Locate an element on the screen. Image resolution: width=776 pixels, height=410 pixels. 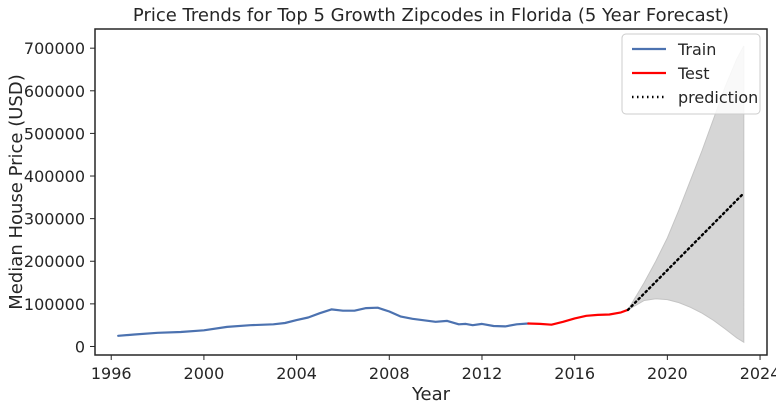
y-axis-title: Median House Price (USD) is located at coordinates (16, 191).